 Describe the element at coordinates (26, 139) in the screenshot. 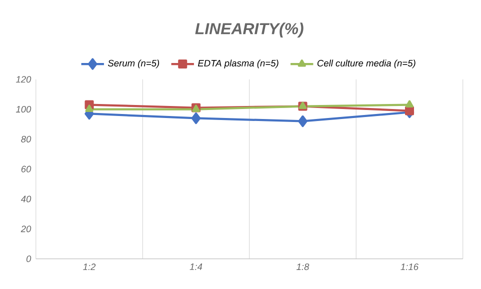

I see `y-tick-label: 80` at that location.